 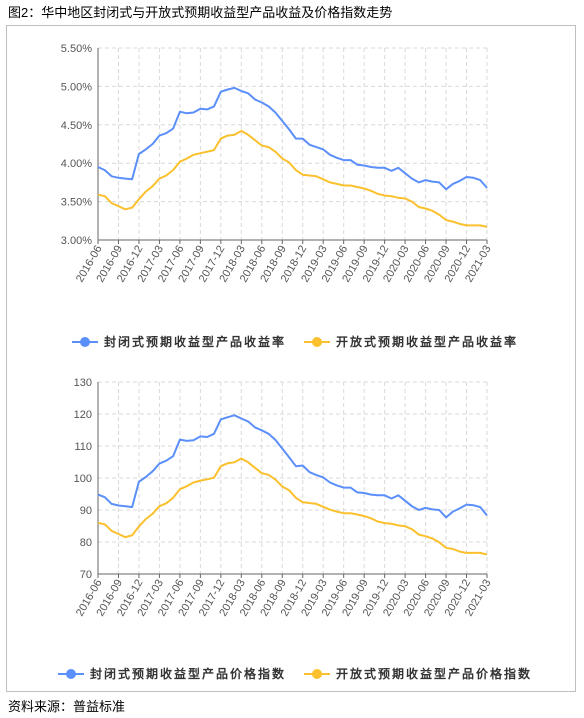 What do you see at coordinates (427, 341) in the screenshot?
I see `legend-label: 开放式预期收益型产品收益率` at bounding box center [427, 341].